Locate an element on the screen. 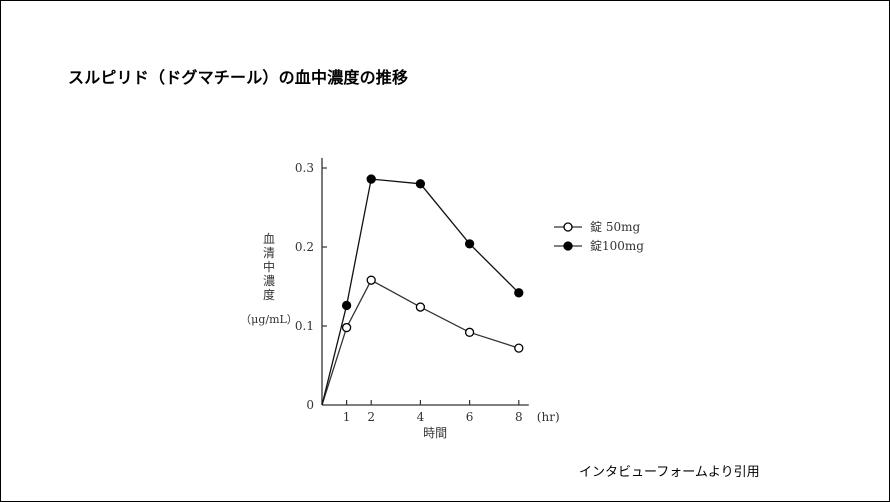  legend-label: 錠100mg is located at coordinates (617, 245).